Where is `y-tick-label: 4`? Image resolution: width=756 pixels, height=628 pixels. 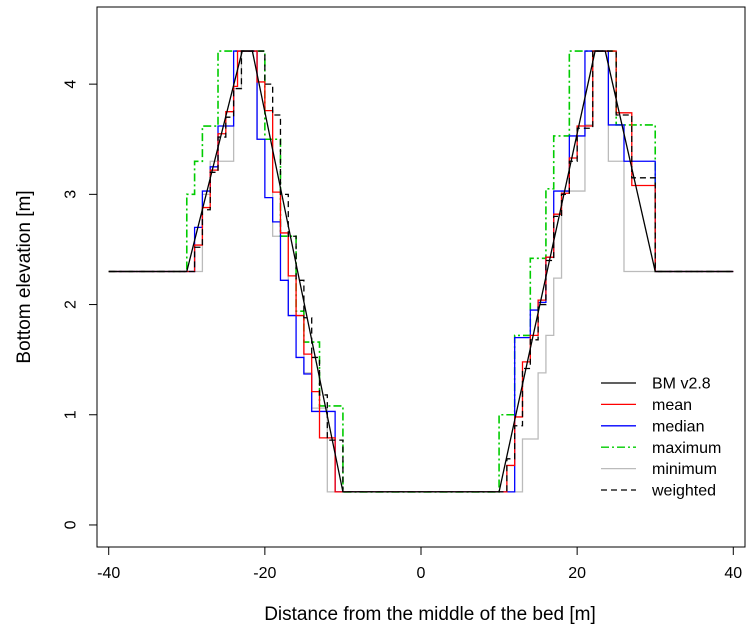 y-tick-label: 4 is located at coordinates (71, 84).